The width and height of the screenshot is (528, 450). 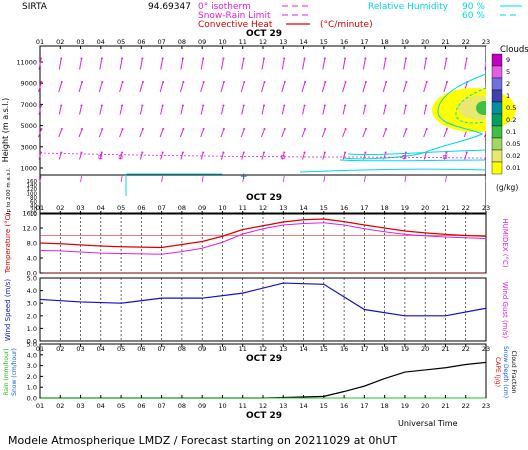 I want to click on cloud-scale-unit: (g/kg), so click(x=507, y=187).